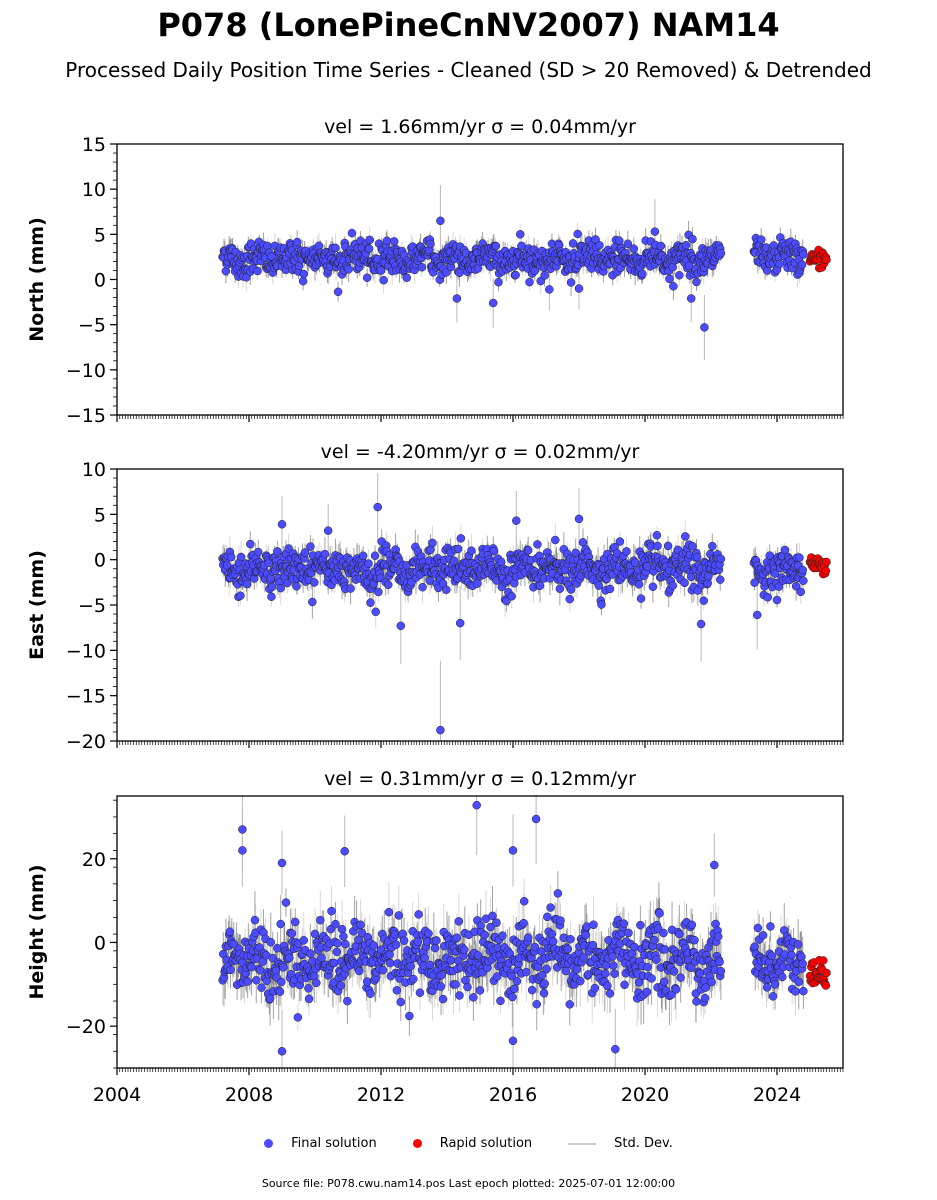 This screenshot has height=1200, width=937. What do you see at coordinates (37, 279) in the screenshot?
I see `y-axis-label: North (mm)` at bounding box center [37, 279].